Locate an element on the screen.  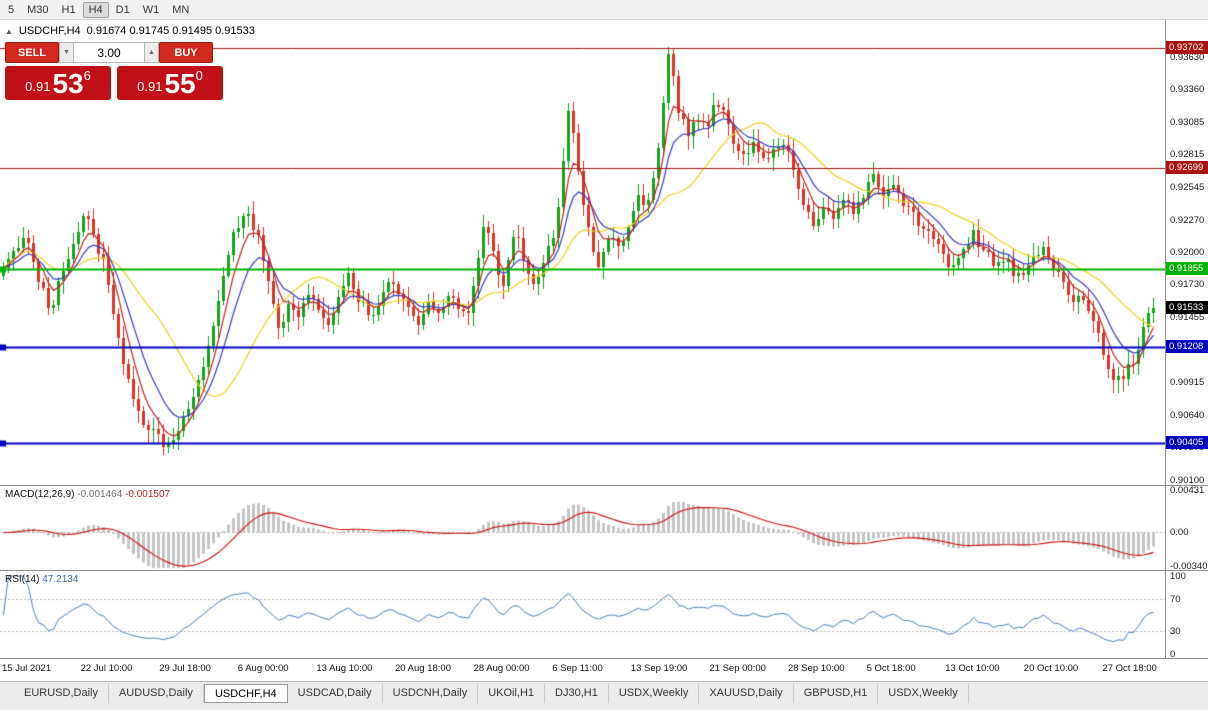
time-axis-label: 13 Aug 10:00 is located at coordinates (344, 668).